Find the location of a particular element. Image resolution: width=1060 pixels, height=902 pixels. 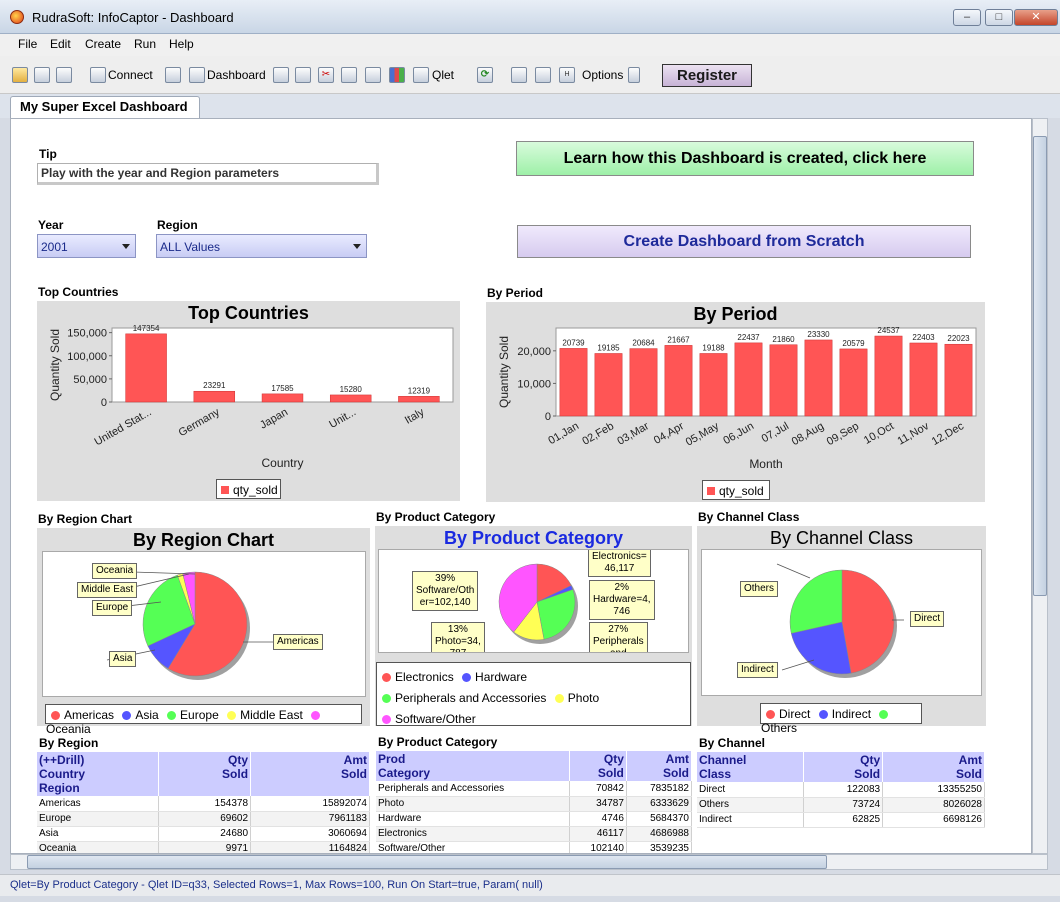

y-tick-label: 20,000 is located at coordinates (534, 352).